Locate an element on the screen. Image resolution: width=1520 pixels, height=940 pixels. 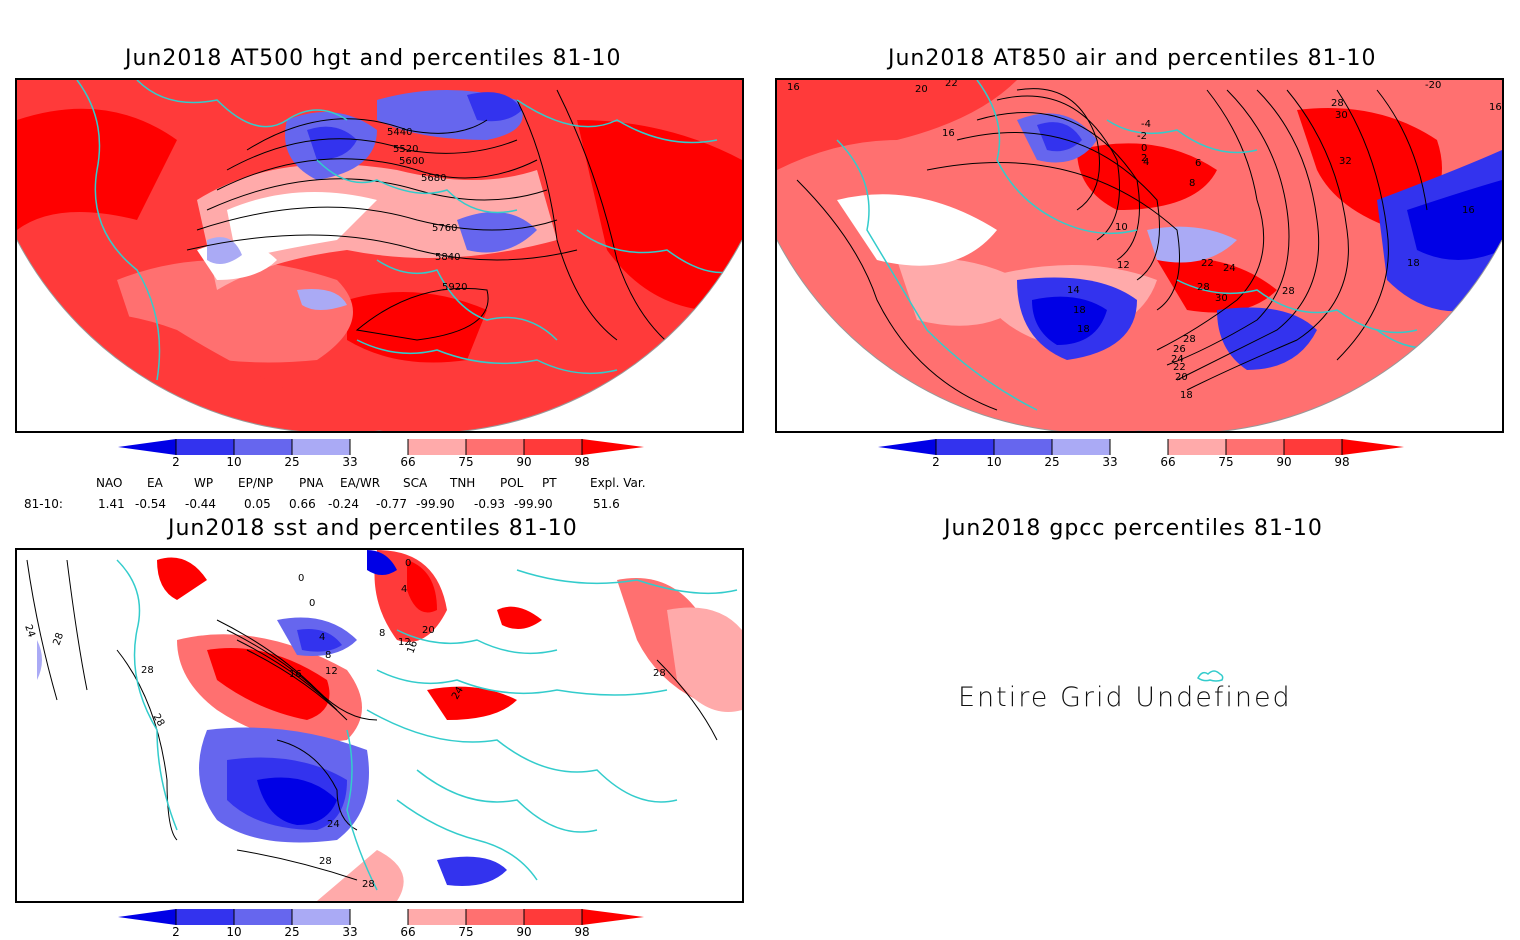
contour-label: 10 is located at coordinates (1121, 227).